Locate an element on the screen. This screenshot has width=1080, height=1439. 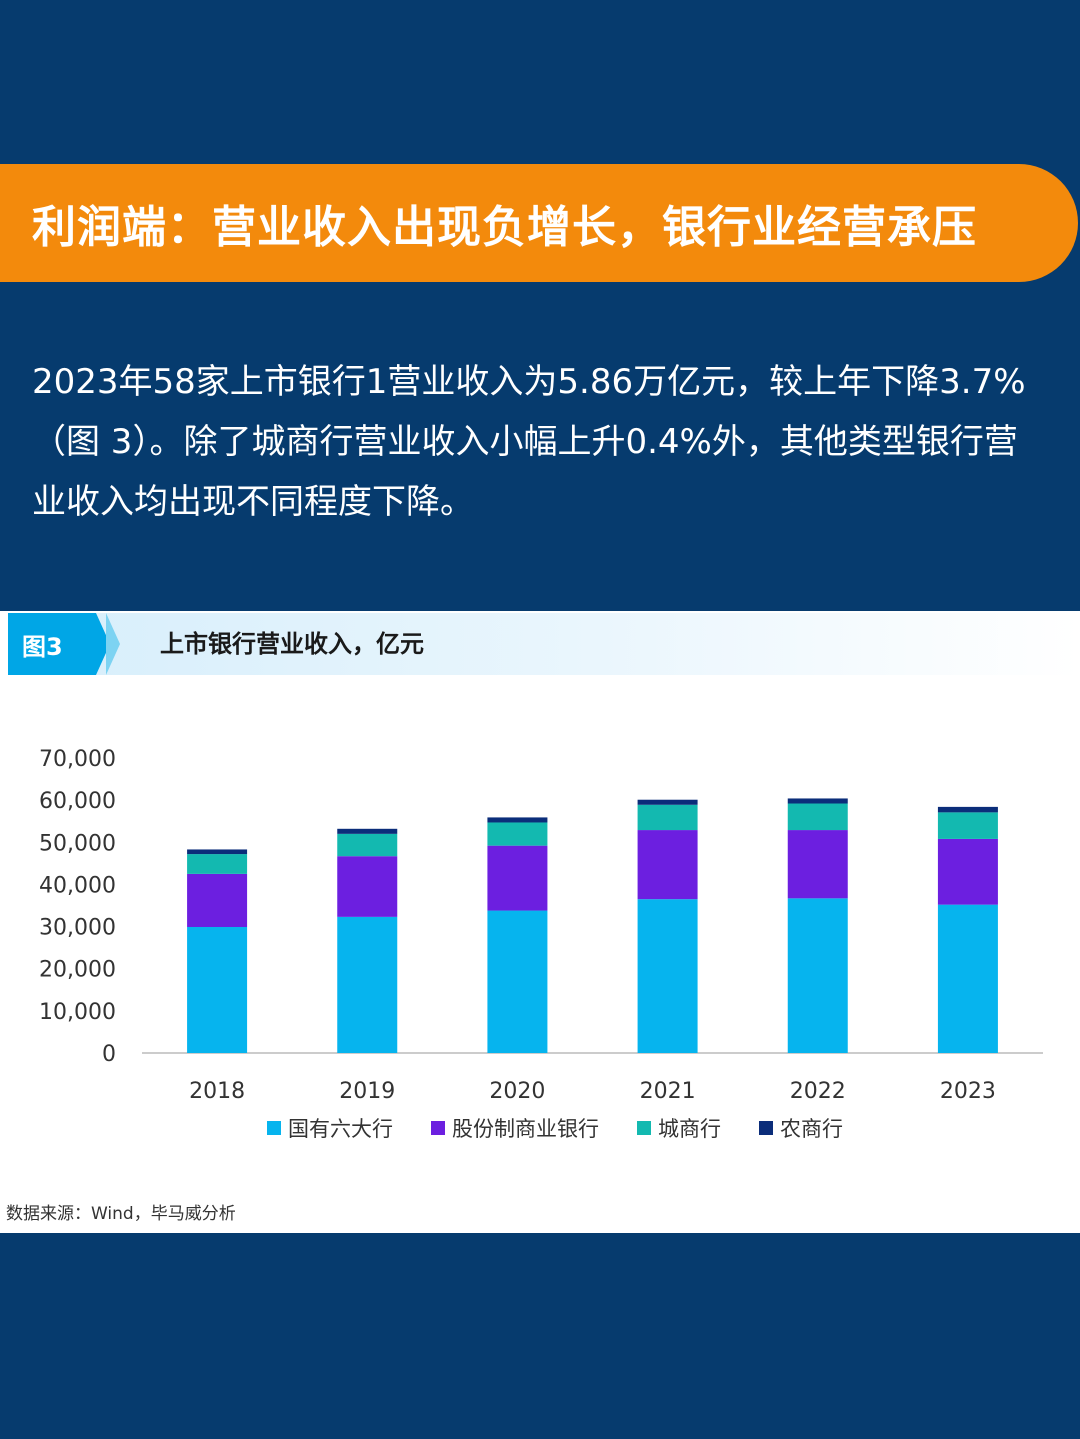
legend-item: 城商行 is located at coordinates (679, 1128).